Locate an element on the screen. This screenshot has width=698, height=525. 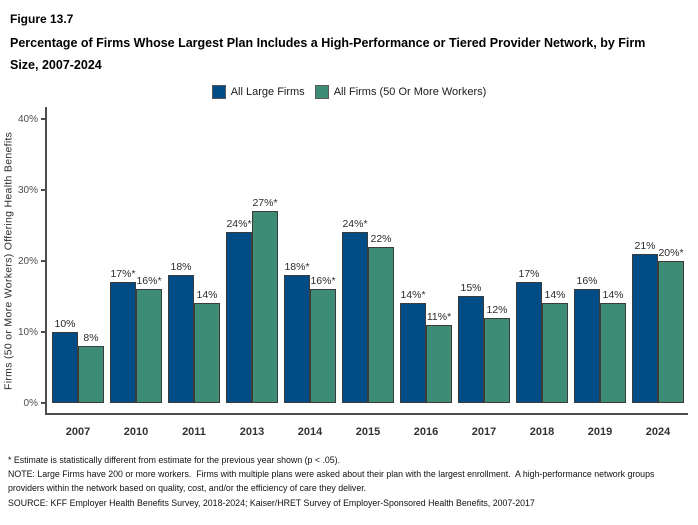
legend-item-all-firms-50plus: All Firms (50 Or More Workers) is located at coordinates (400, 91).